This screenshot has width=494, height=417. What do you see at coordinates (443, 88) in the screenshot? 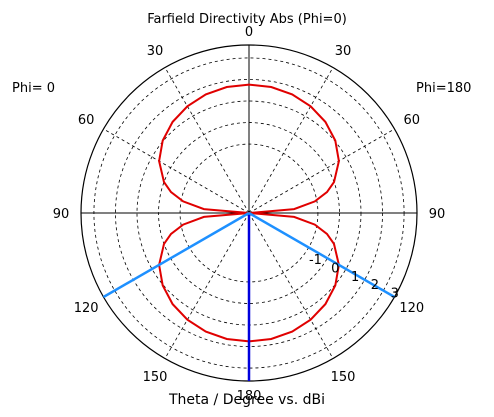
I see `phi-right-label: Phi=180` at bounding box center [443, 88].